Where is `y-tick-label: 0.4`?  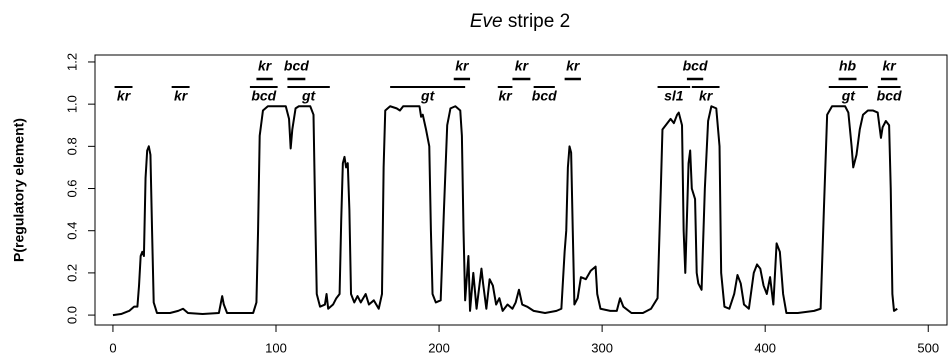
y-tick-label: 0.4 is located at coordinates (71, 231).